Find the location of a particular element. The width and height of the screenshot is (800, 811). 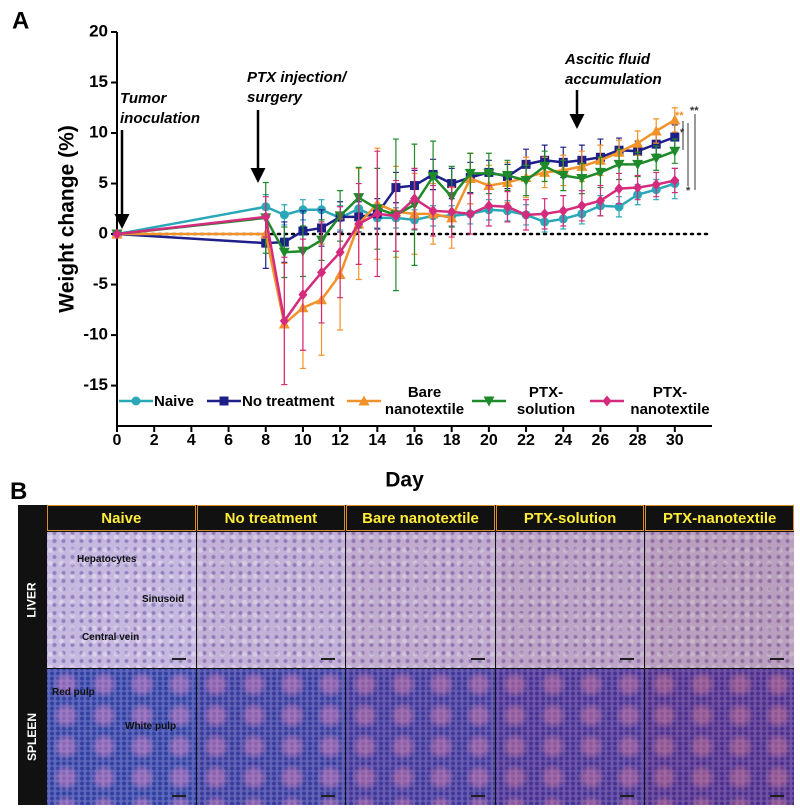

x-tick-label: 2 is located at coordinates (154, 440).